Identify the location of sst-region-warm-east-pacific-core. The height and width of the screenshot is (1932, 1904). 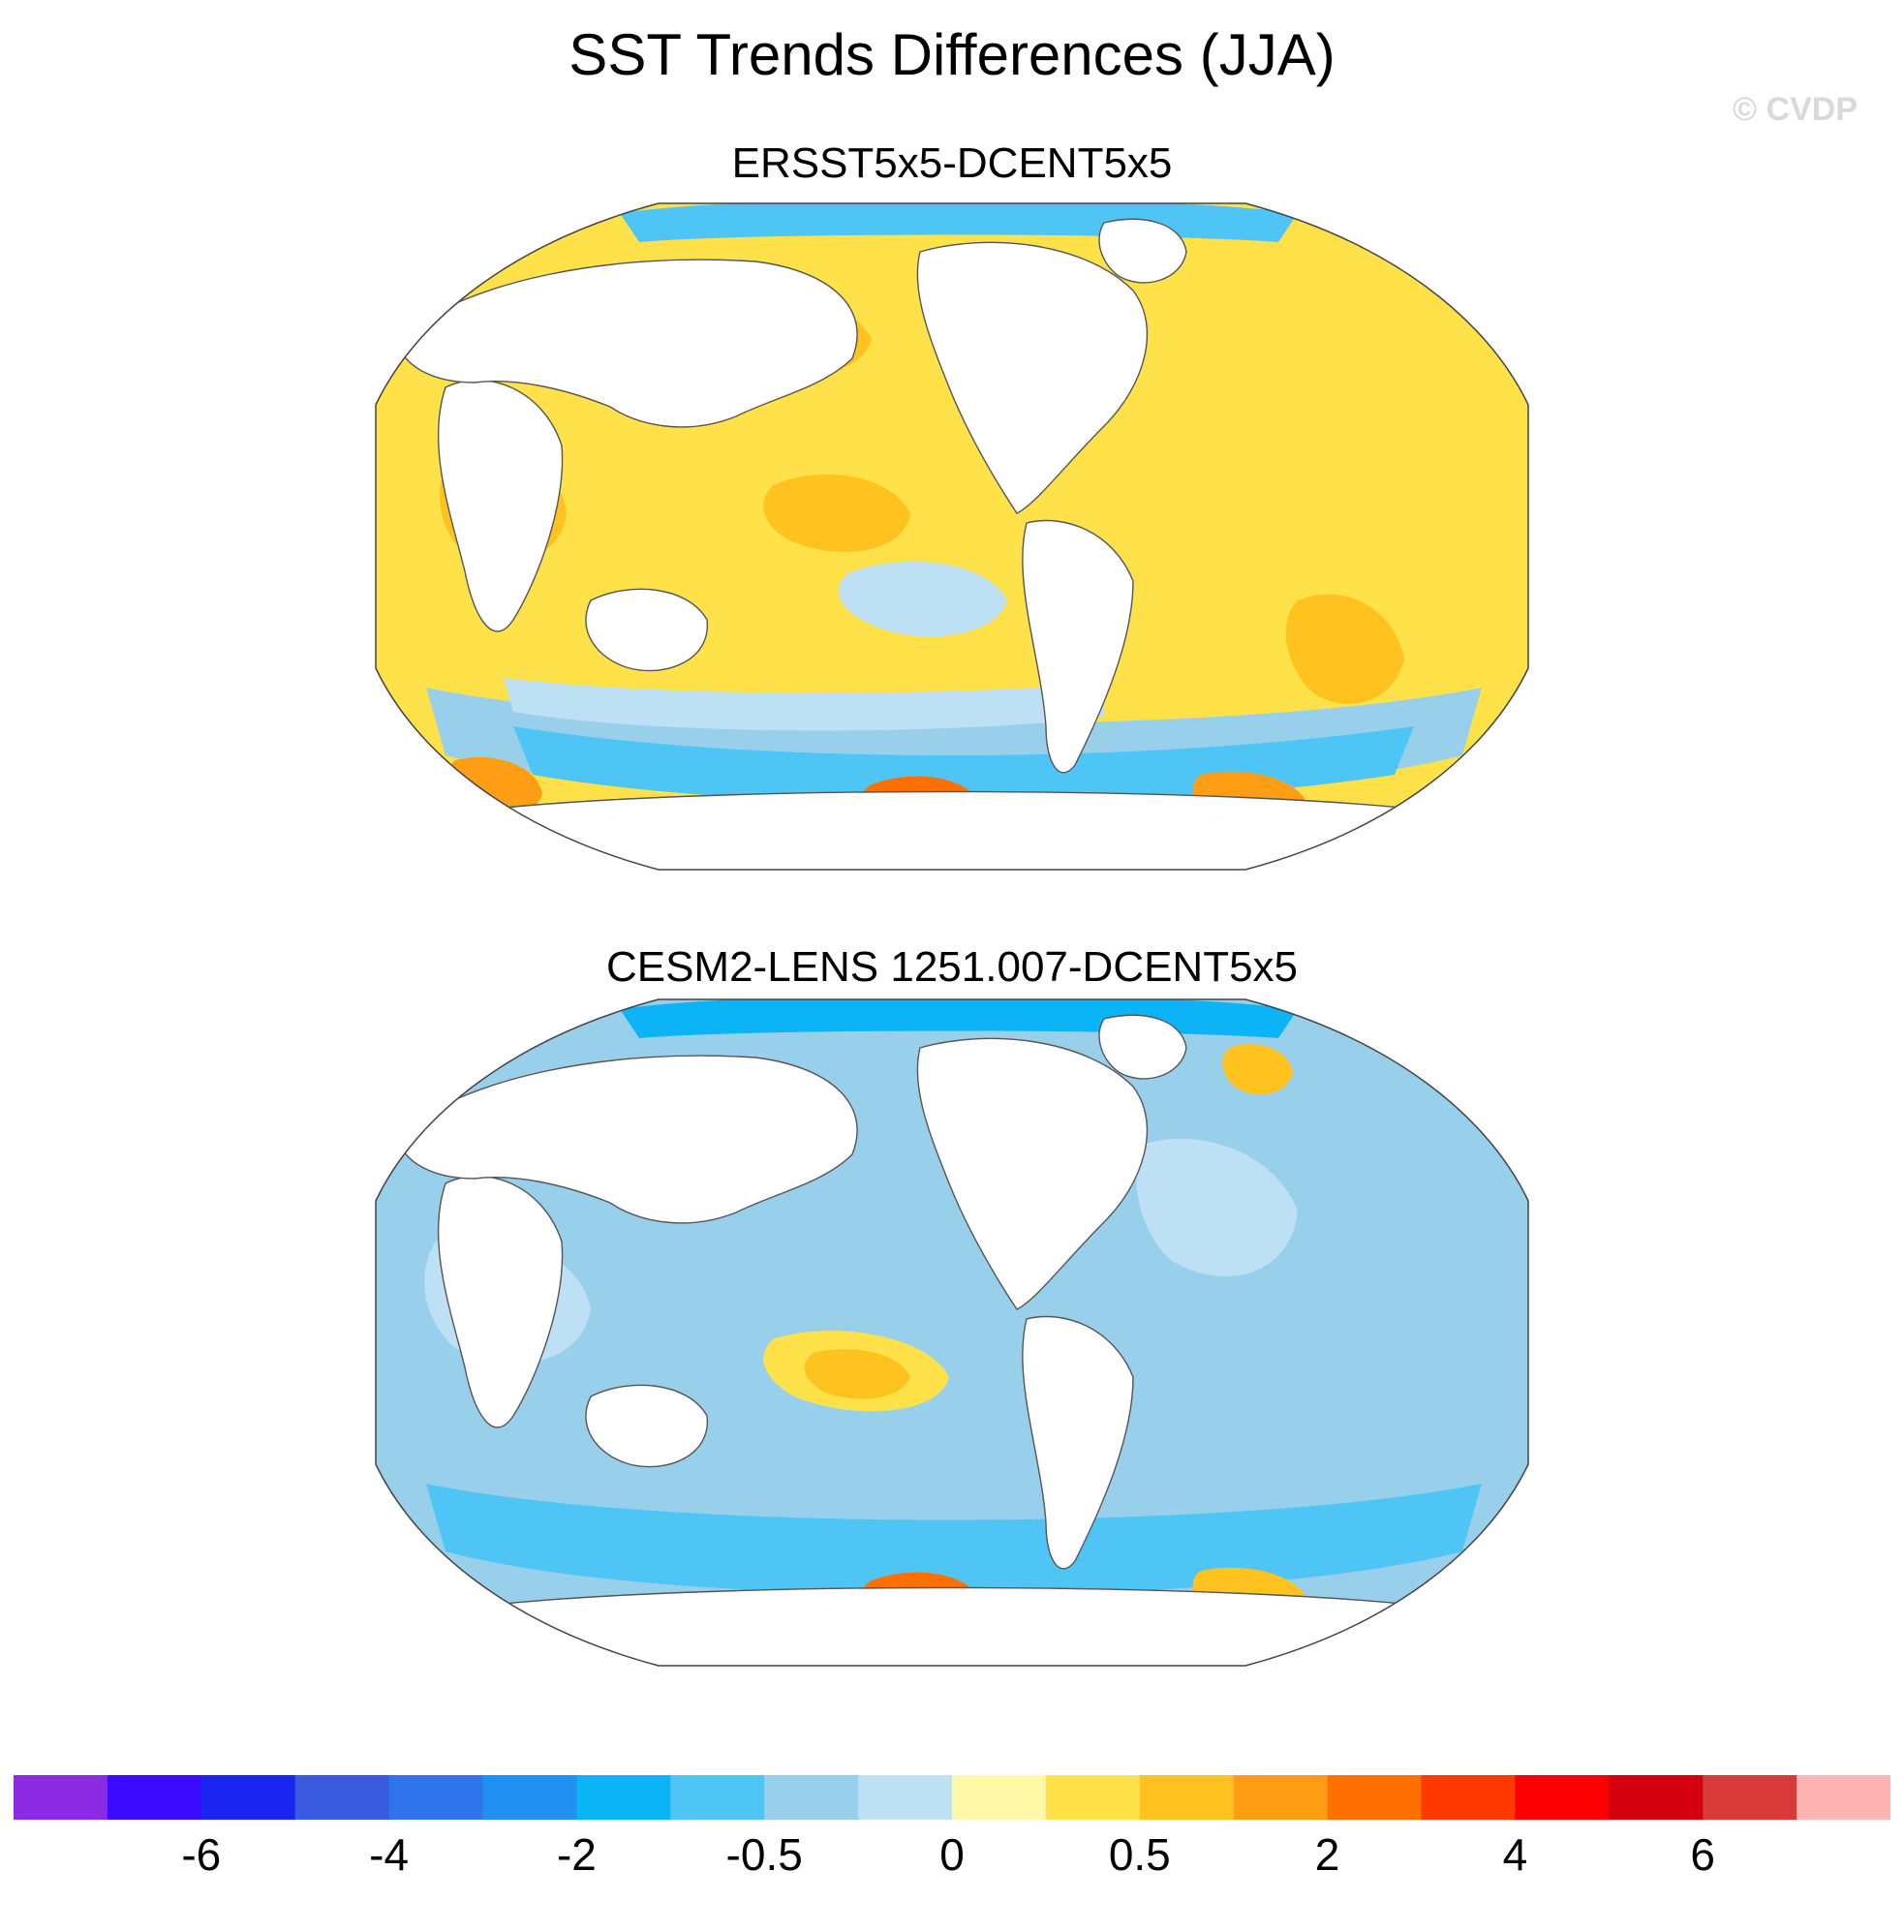
(857, 1374).